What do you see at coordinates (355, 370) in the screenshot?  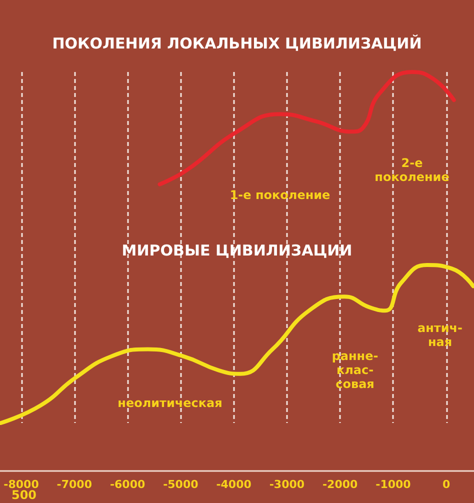 I see `annotation: ранне- клас- совая` at bounding box center [355, 370].